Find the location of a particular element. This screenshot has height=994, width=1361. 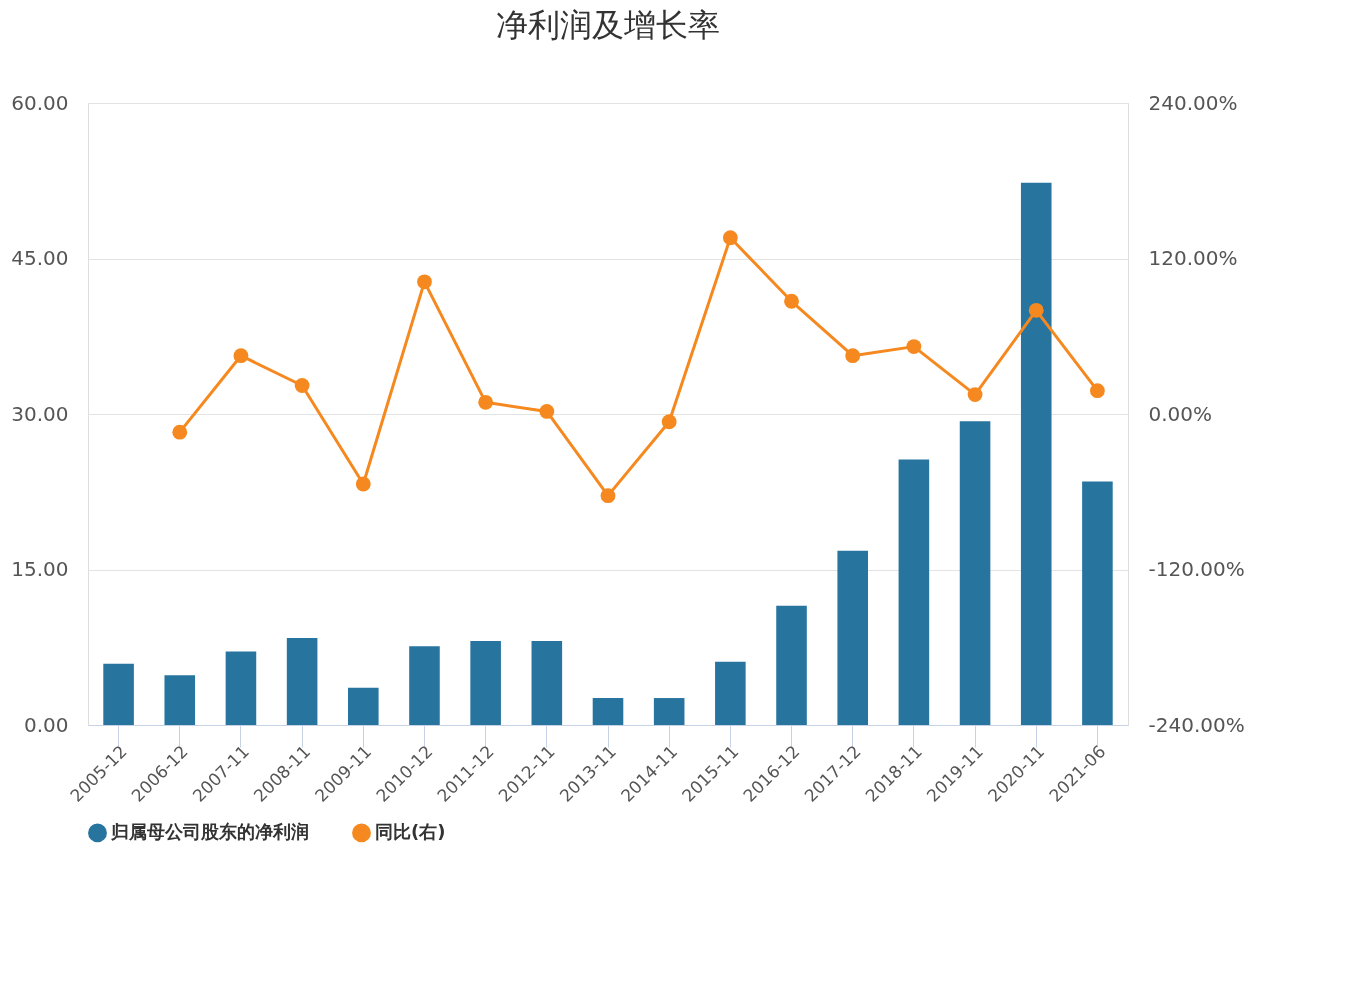

y2-tick-label: 240.00% is located at coordinates (1193, 102).